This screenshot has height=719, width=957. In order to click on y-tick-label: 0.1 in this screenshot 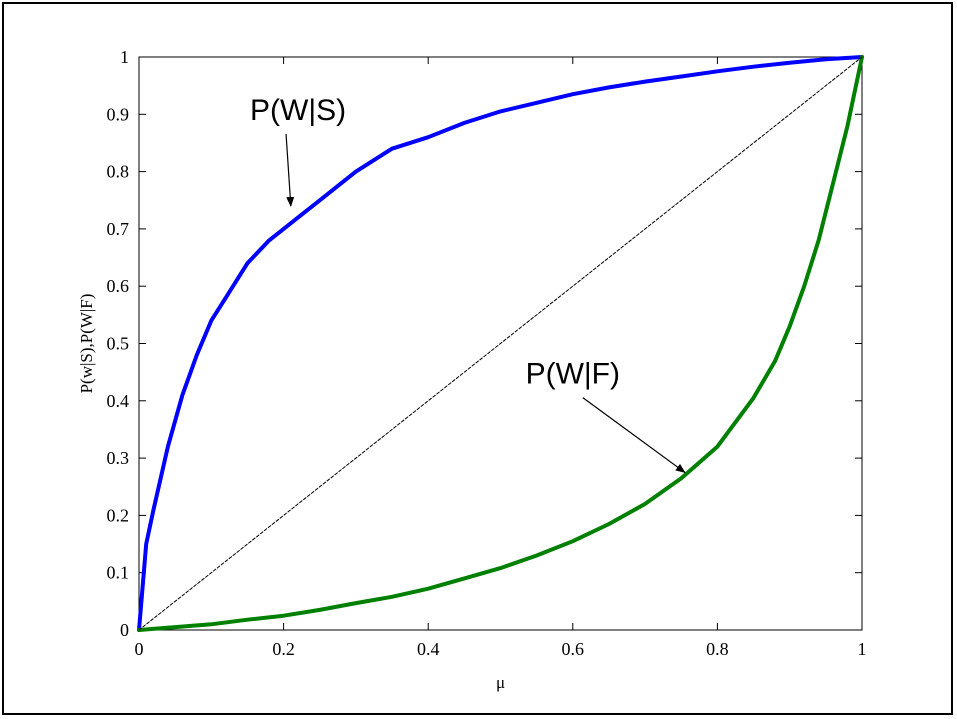, I will do `click(118, 573)`.